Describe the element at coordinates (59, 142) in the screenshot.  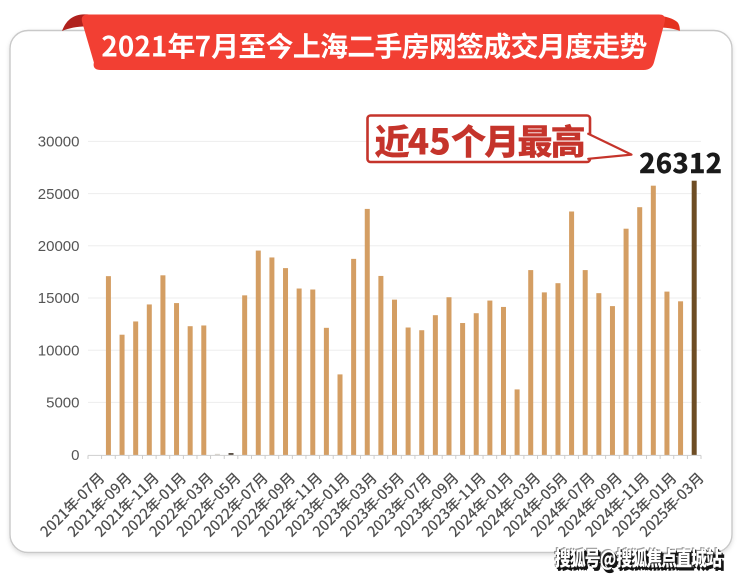
I see `svg-text: 30000` at that location.